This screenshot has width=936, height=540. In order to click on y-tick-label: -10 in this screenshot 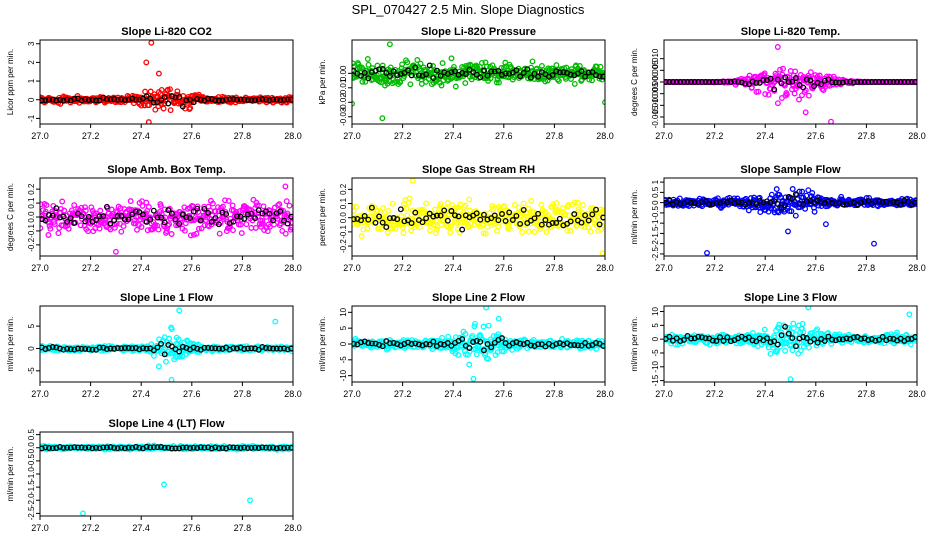, I will do `click(655, 366)`.